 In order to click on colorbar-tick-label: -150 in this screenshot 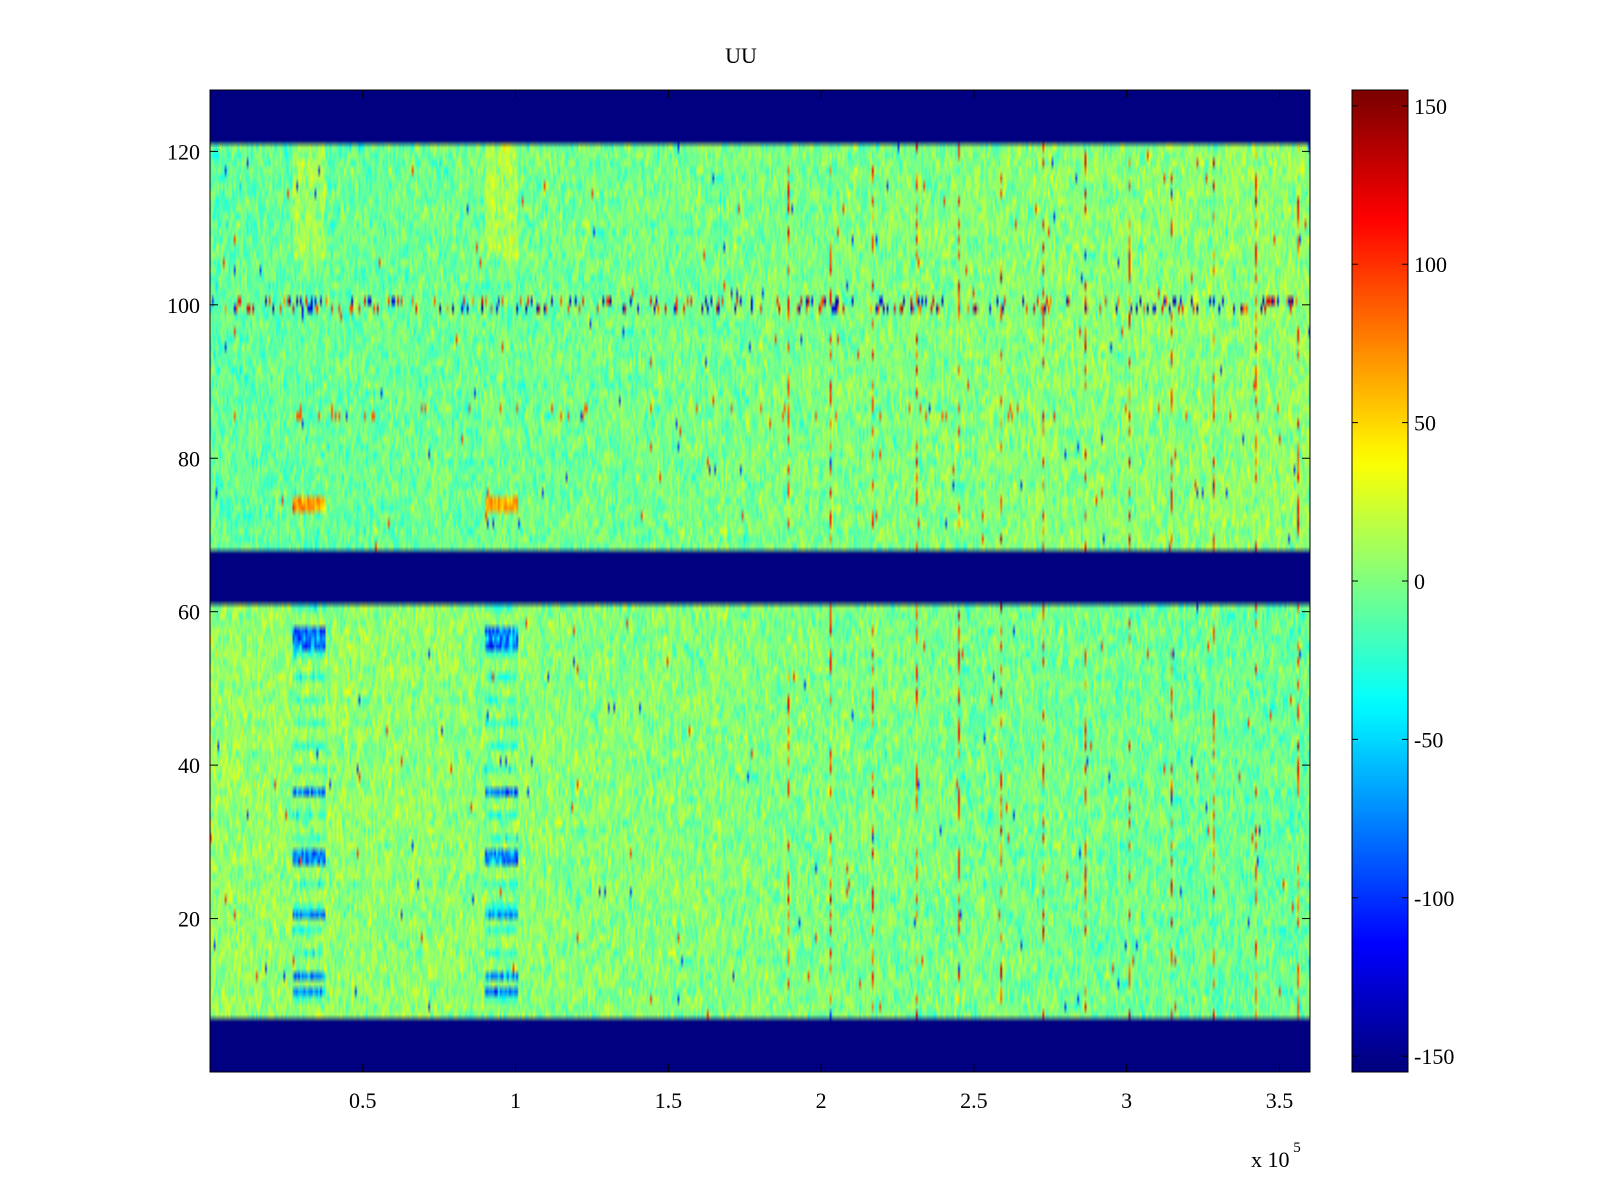, I will do `click(1434, 1056)`.